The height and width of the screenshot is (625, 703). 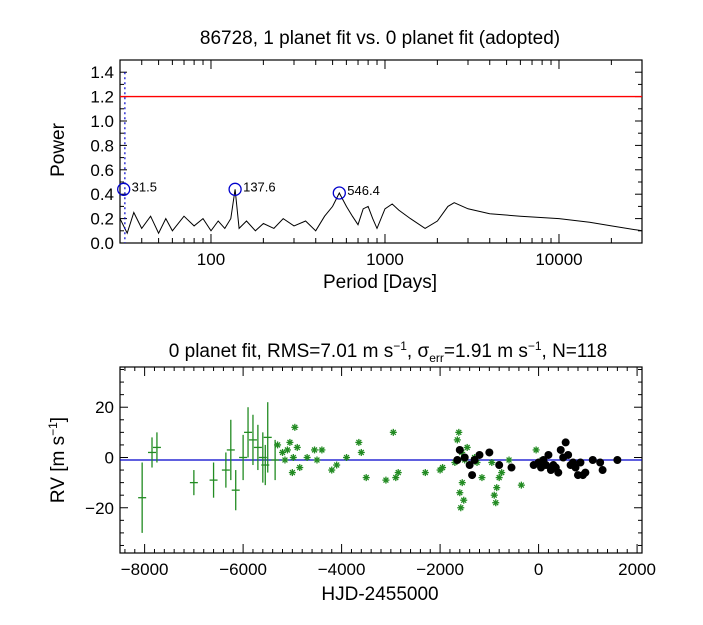 I want to click on y-tick-label: 1.0, so click(x=102, y=121).